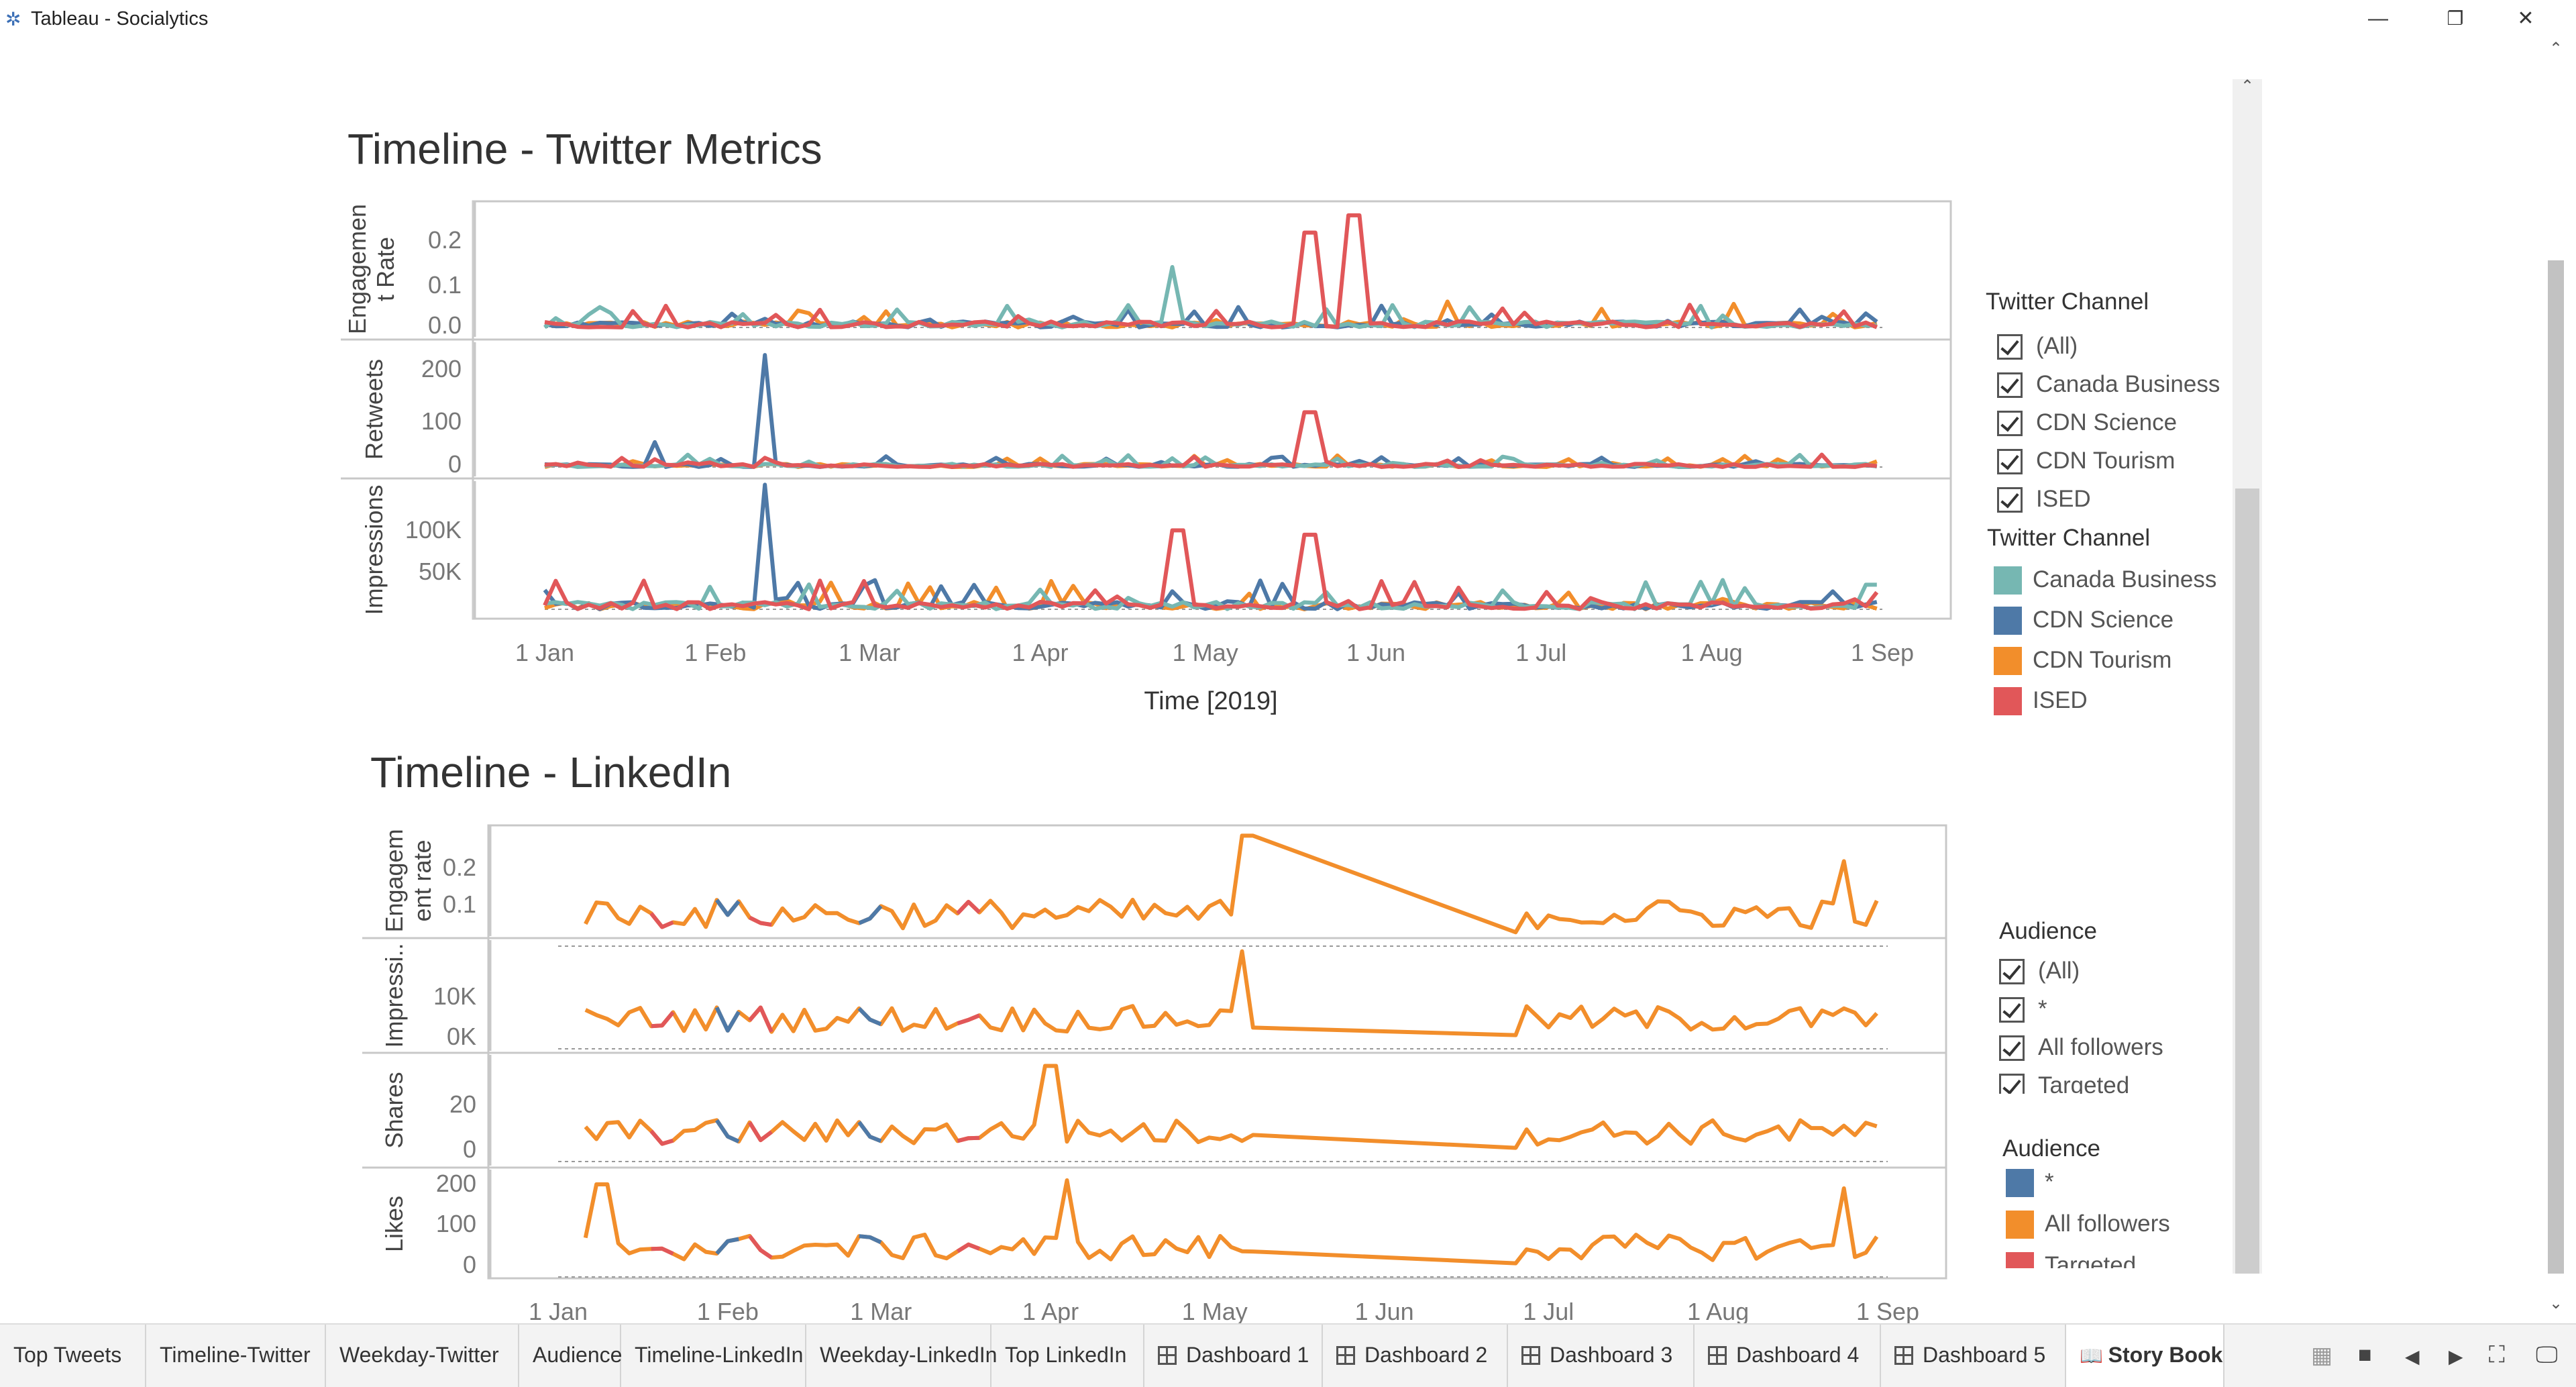 The width and height of the screenshot is (2576, 1387). Describe the element at coordinates (236, 1356) in the screenshot. I see `tab-timeline-twitter: Timeline-Twitter` at that location.